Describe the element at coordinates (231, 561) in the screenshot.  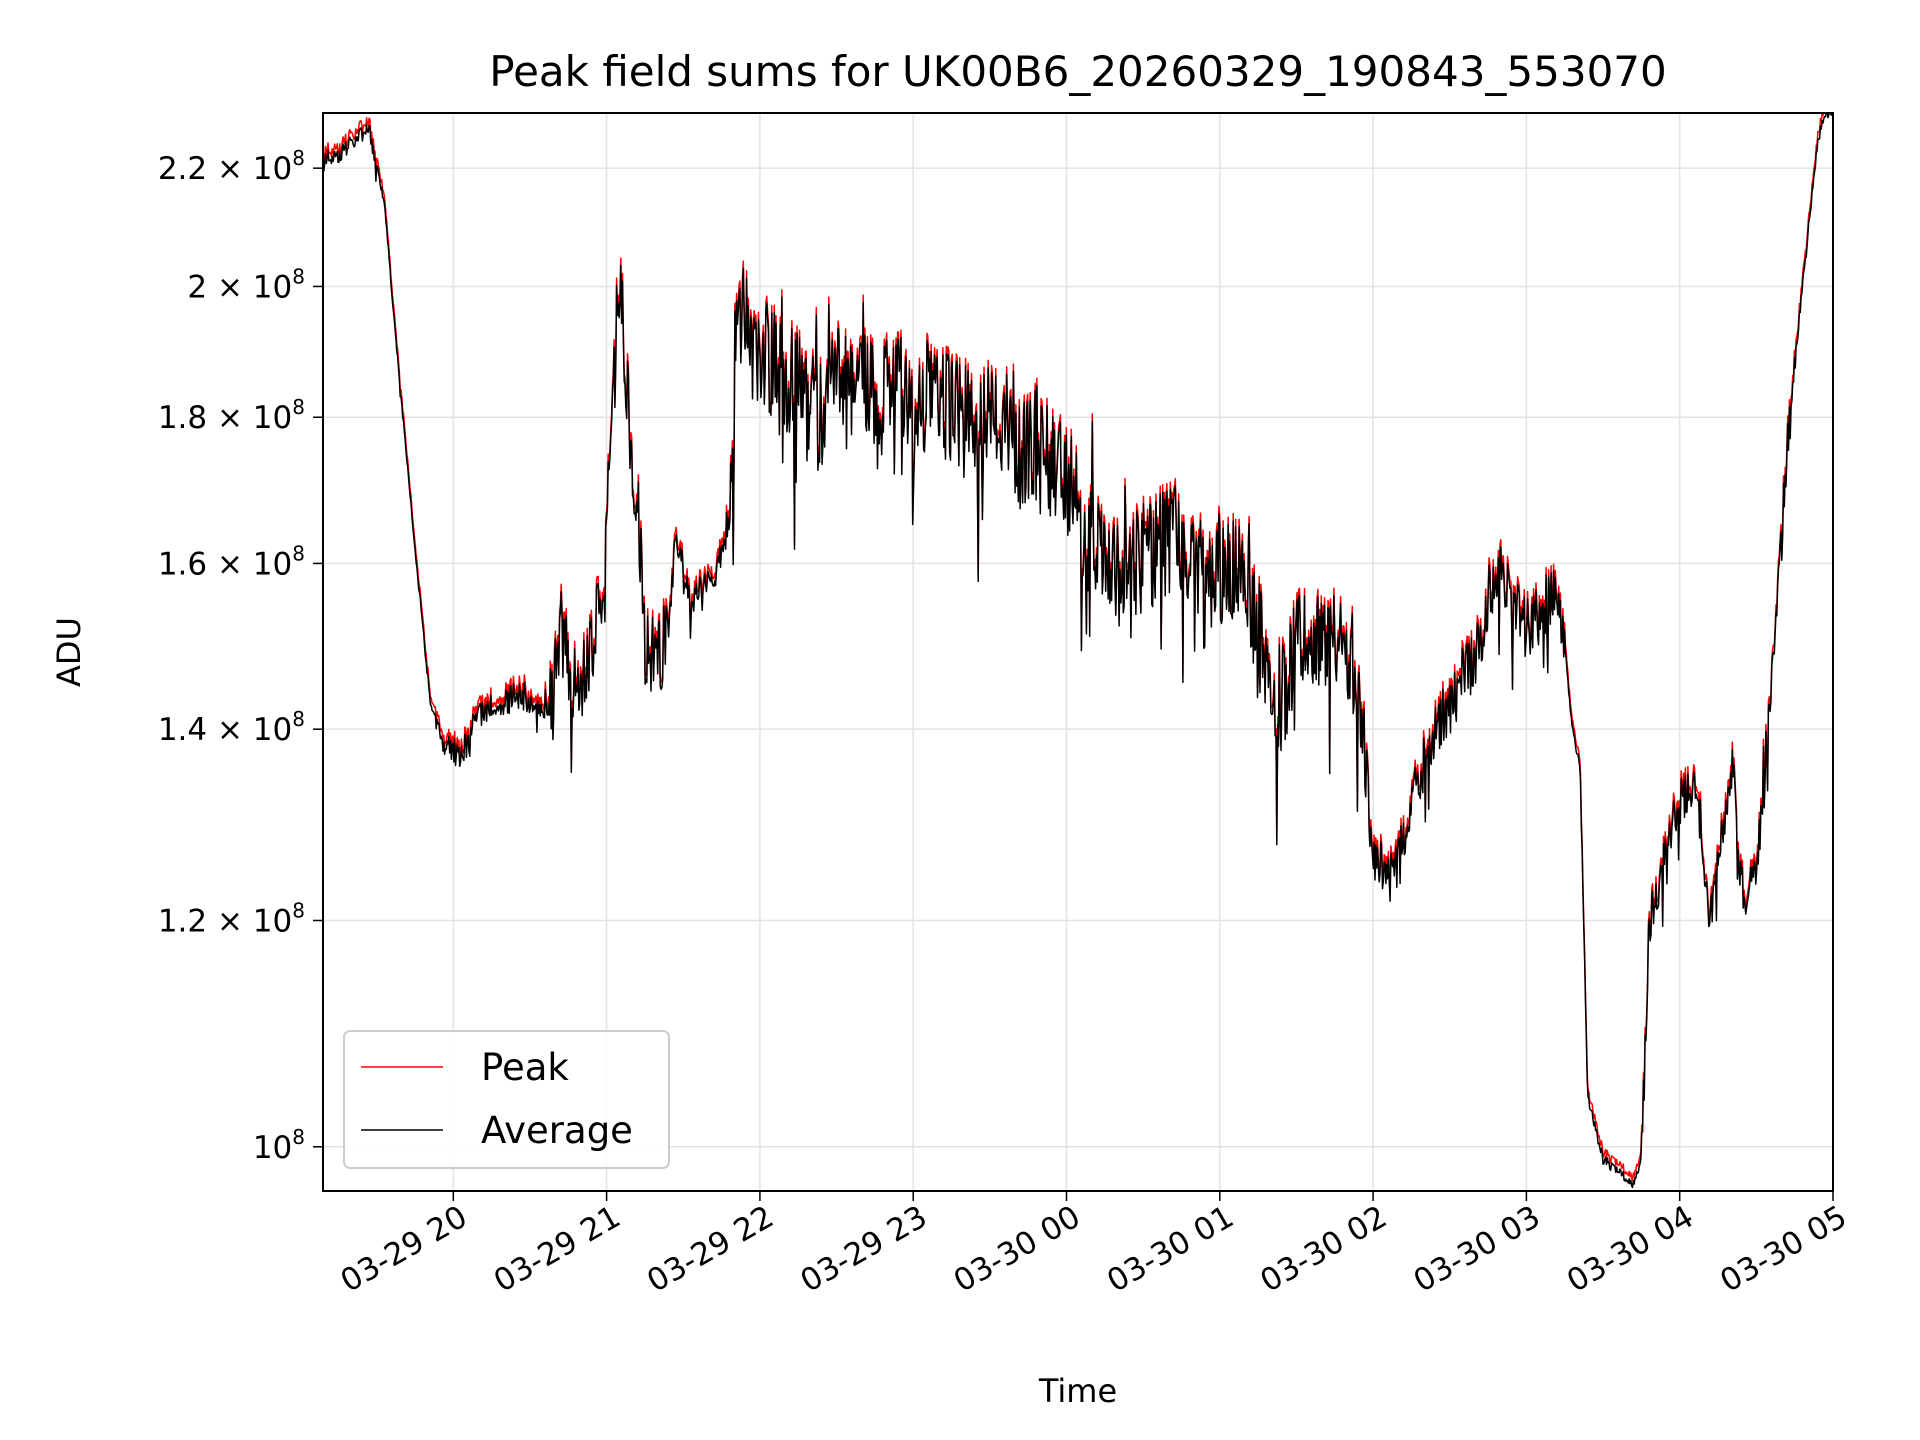
I see `y-tick-label: 1.6 × 108` at that location.